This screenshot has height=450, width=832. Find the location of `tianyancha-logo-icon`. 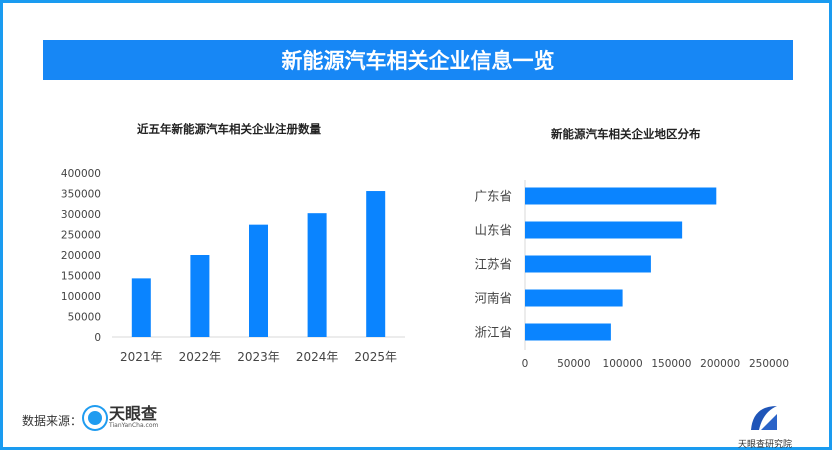

tianyancha-logo-icon is located at coordinates (95, 417).